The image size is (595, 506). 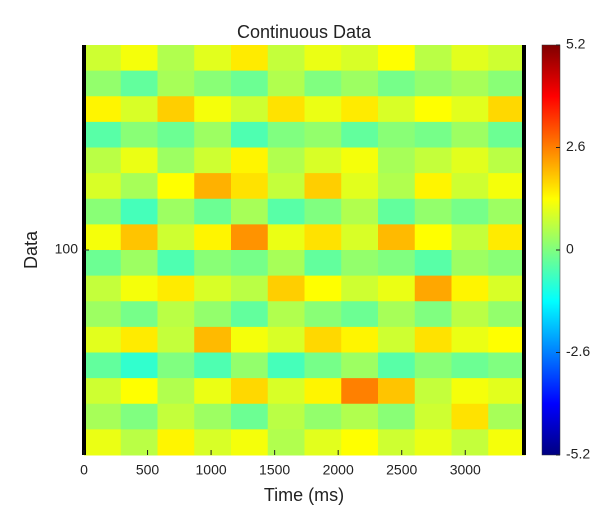 I want to click on x-tick-label: 500, so click(x=148, y=470).